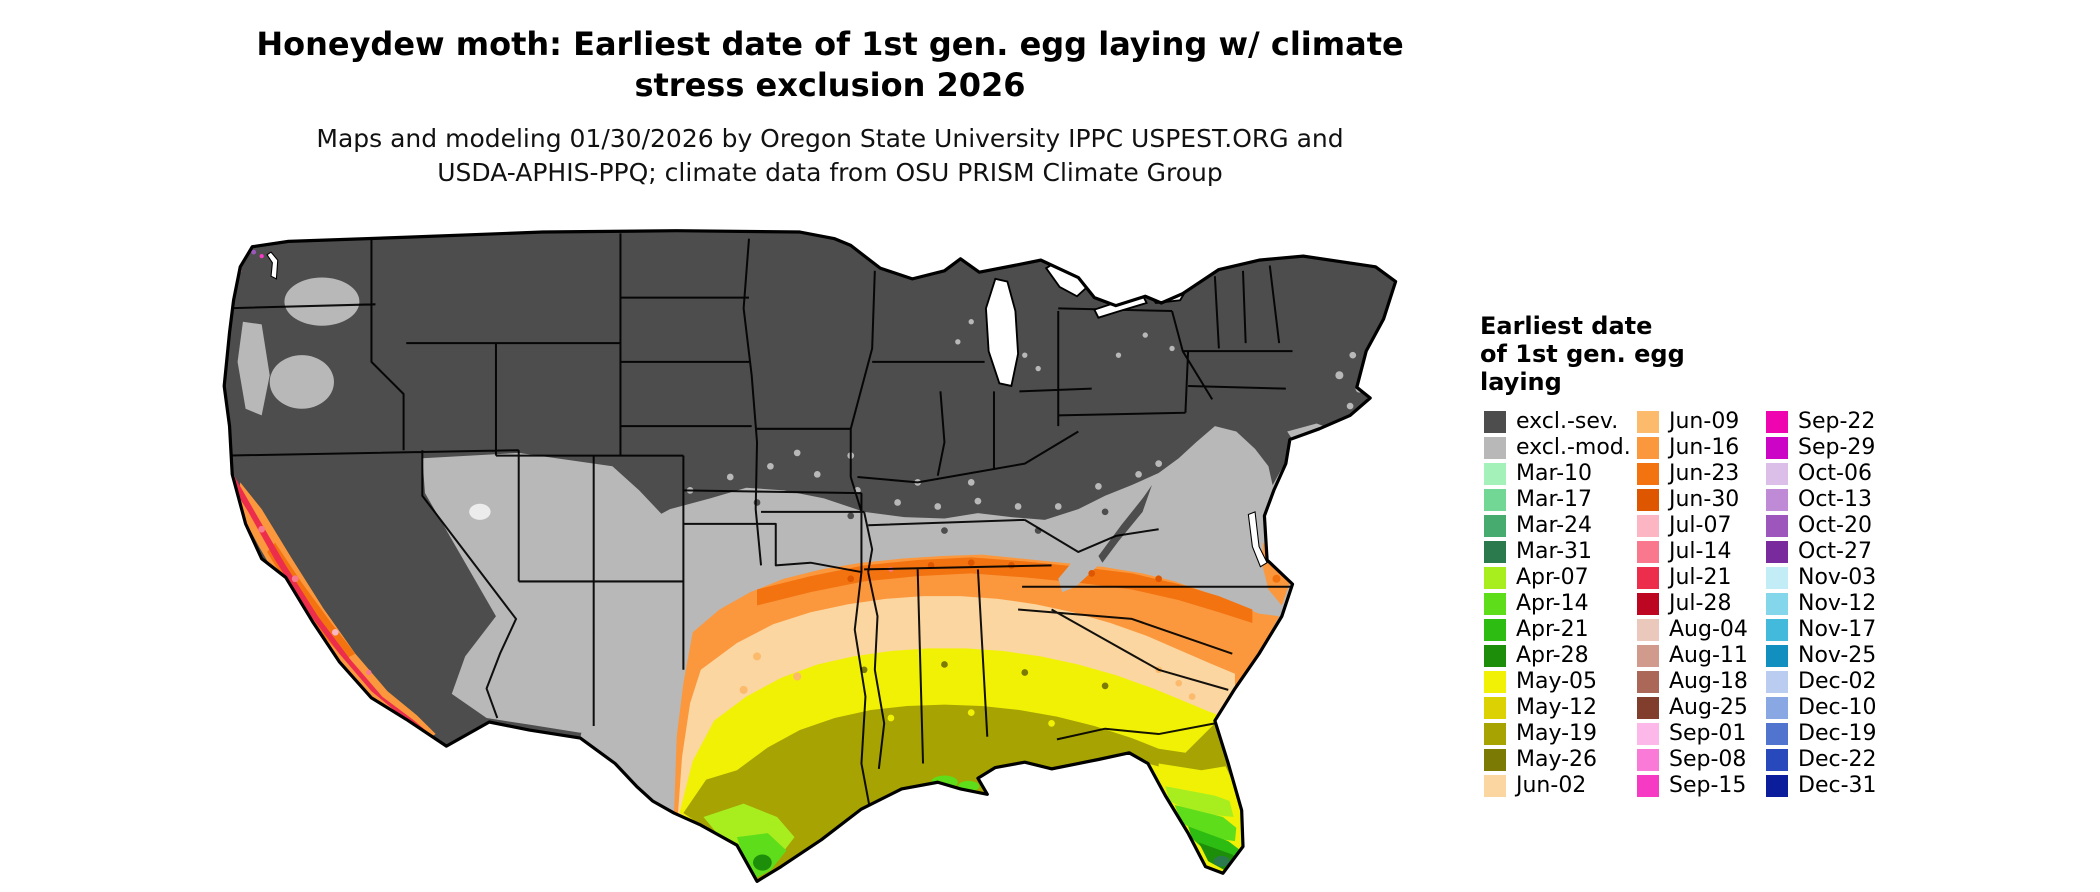 This screenshot has height=892, width=2100. Describe the element at coordinates (1821, 734) in the screenshot. I see `legend-item: Dec-19` at that location.